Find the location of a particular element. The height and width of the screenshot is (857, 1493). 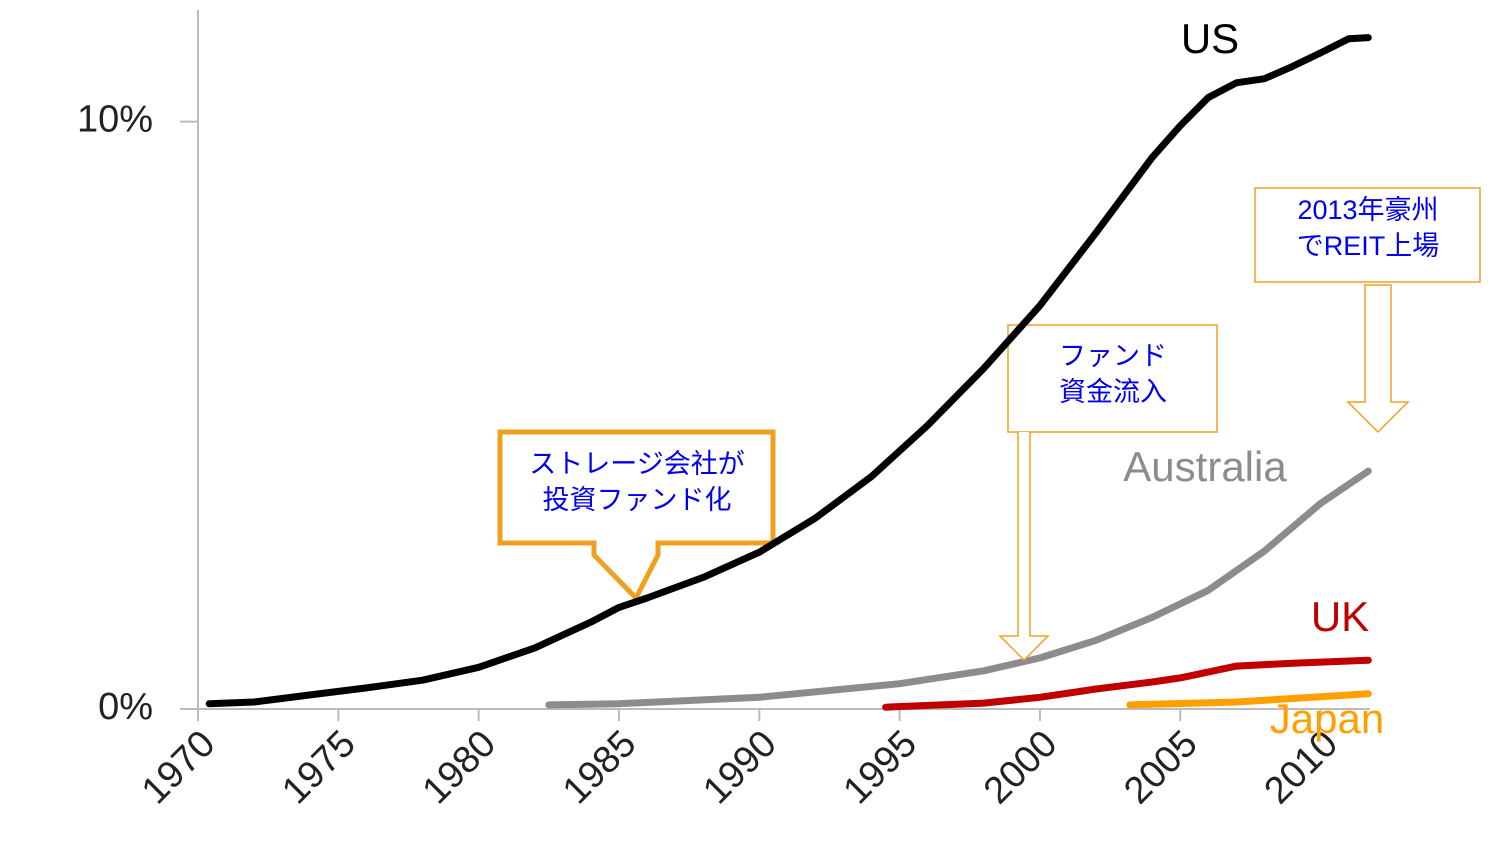

annotation-text: ストレージ会社が is located at coordinates (636, 464).